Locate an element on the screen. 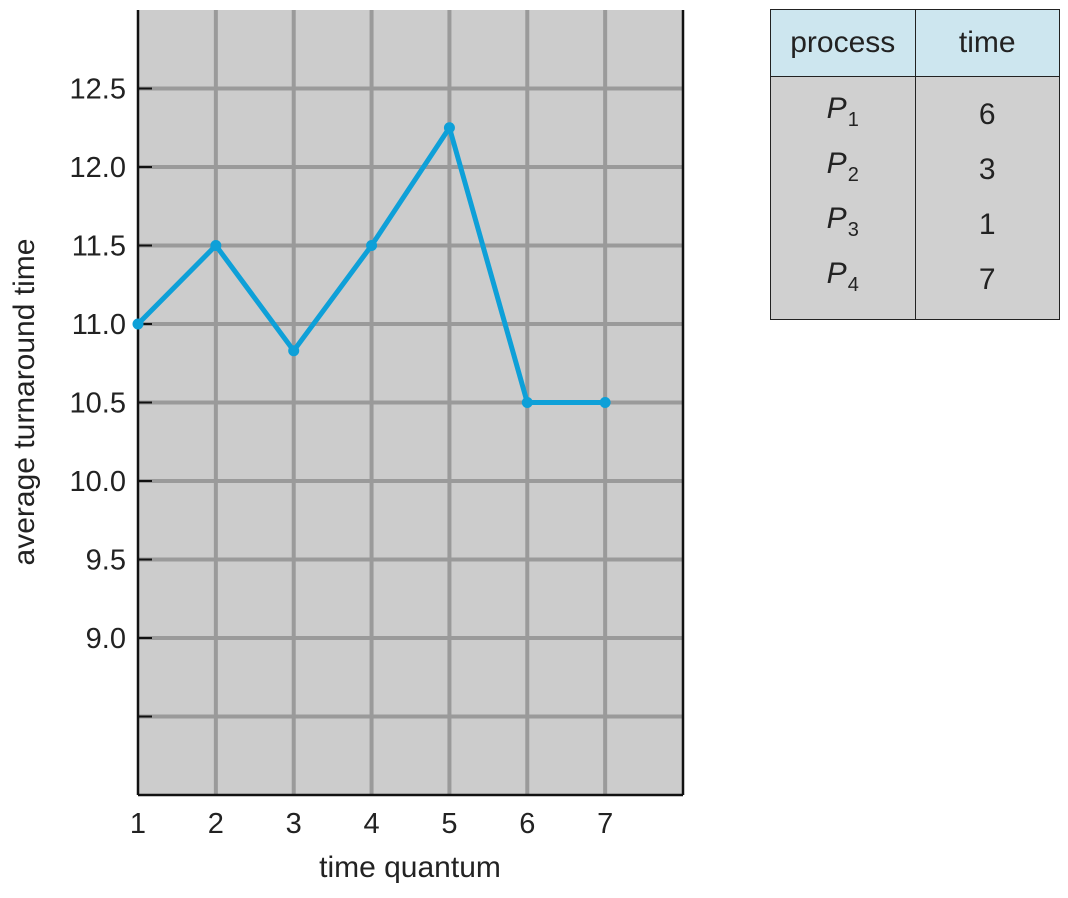 This screenshot has height=898, width=1068. table-row: P3 1 is located at coordinates (915, 224).